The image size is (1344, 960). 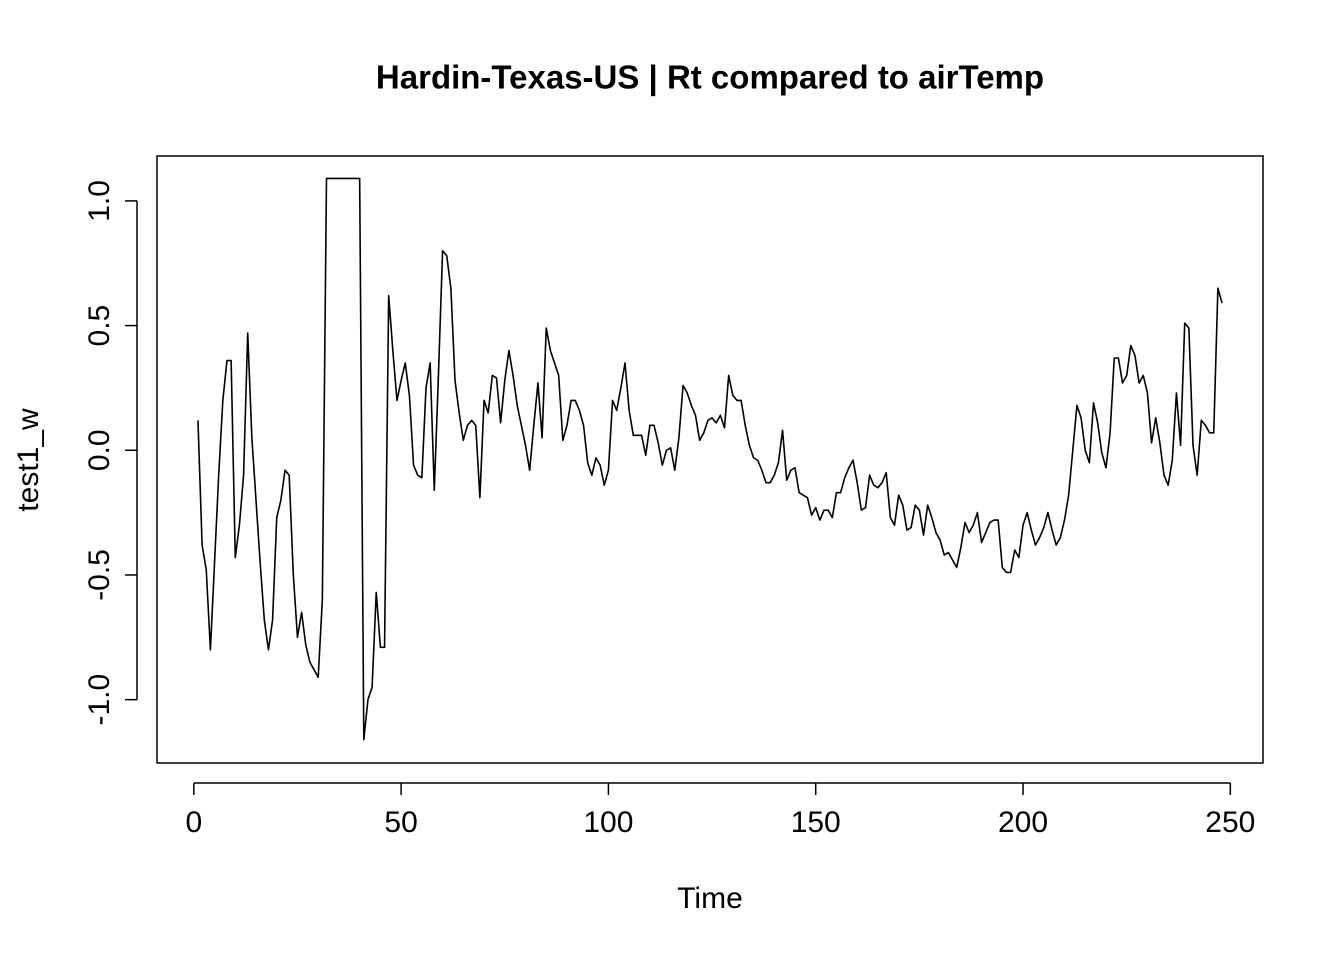 What do you see at coordinates (99, 575) in the screenshot?
I see `y-tick-label: -0.5` at bounding box center [99, 575].